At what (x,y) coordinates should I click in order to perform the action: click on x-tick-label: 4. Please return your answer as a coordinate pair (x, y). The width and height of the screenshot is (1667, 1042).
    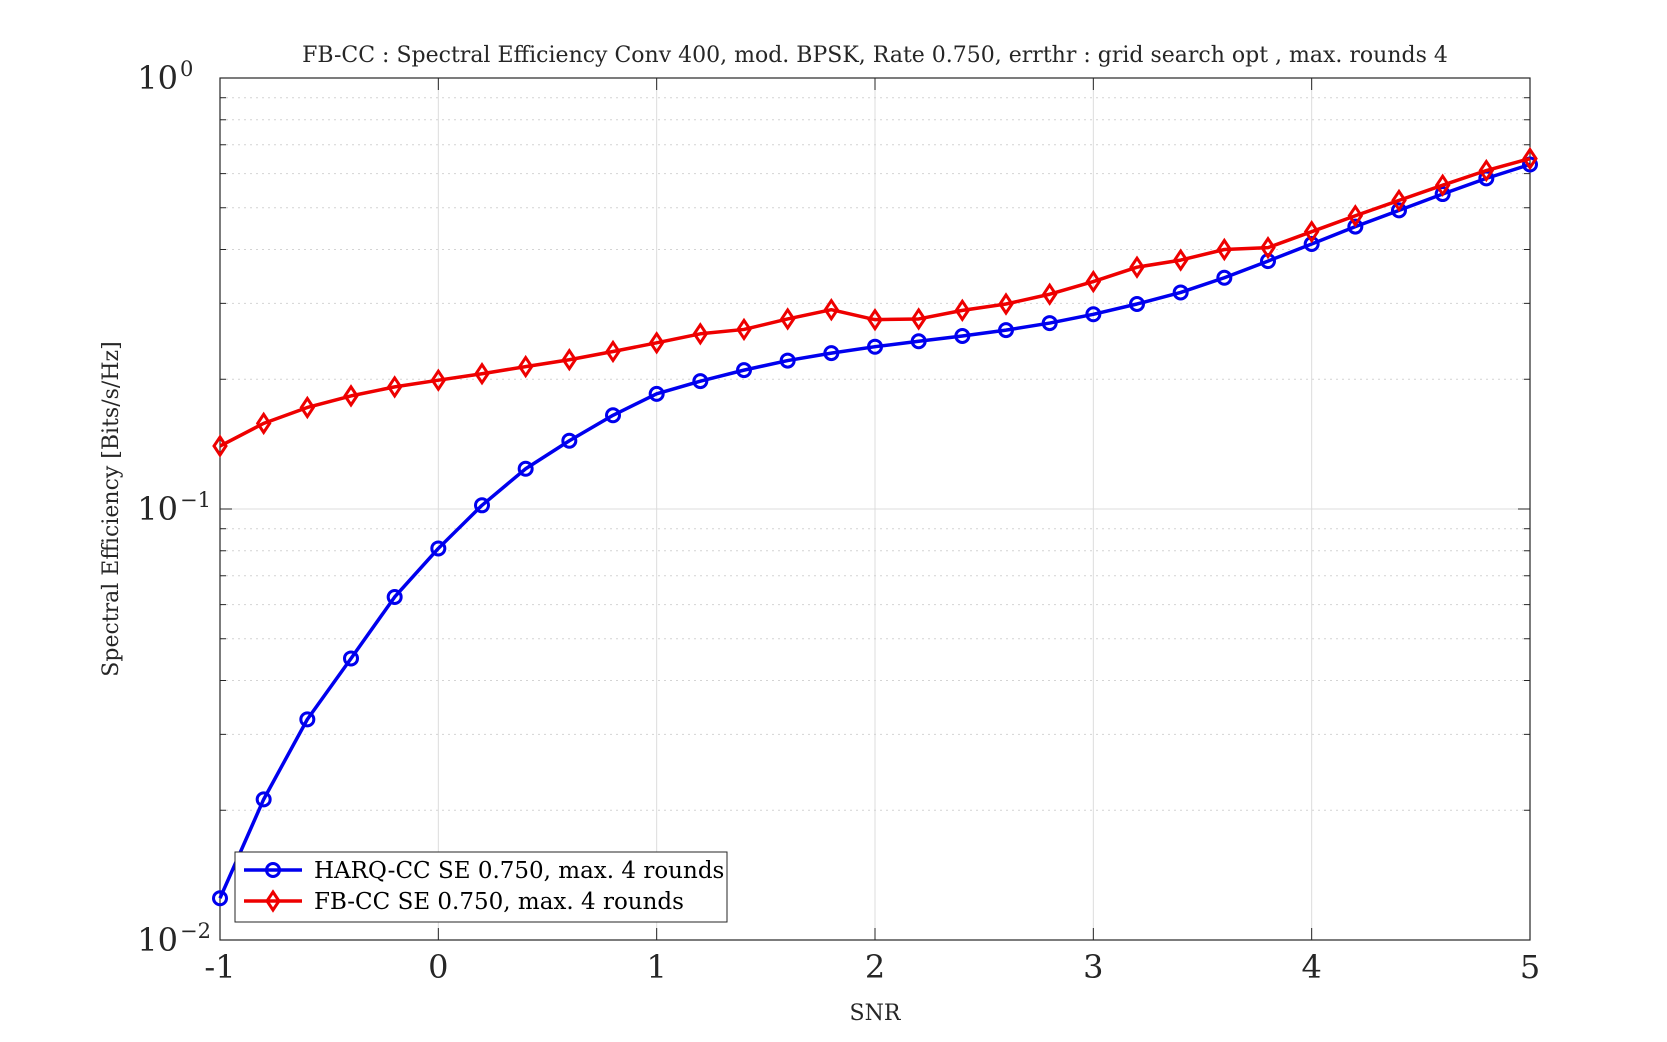
    Looking at the image, I should click on (1311, 967).